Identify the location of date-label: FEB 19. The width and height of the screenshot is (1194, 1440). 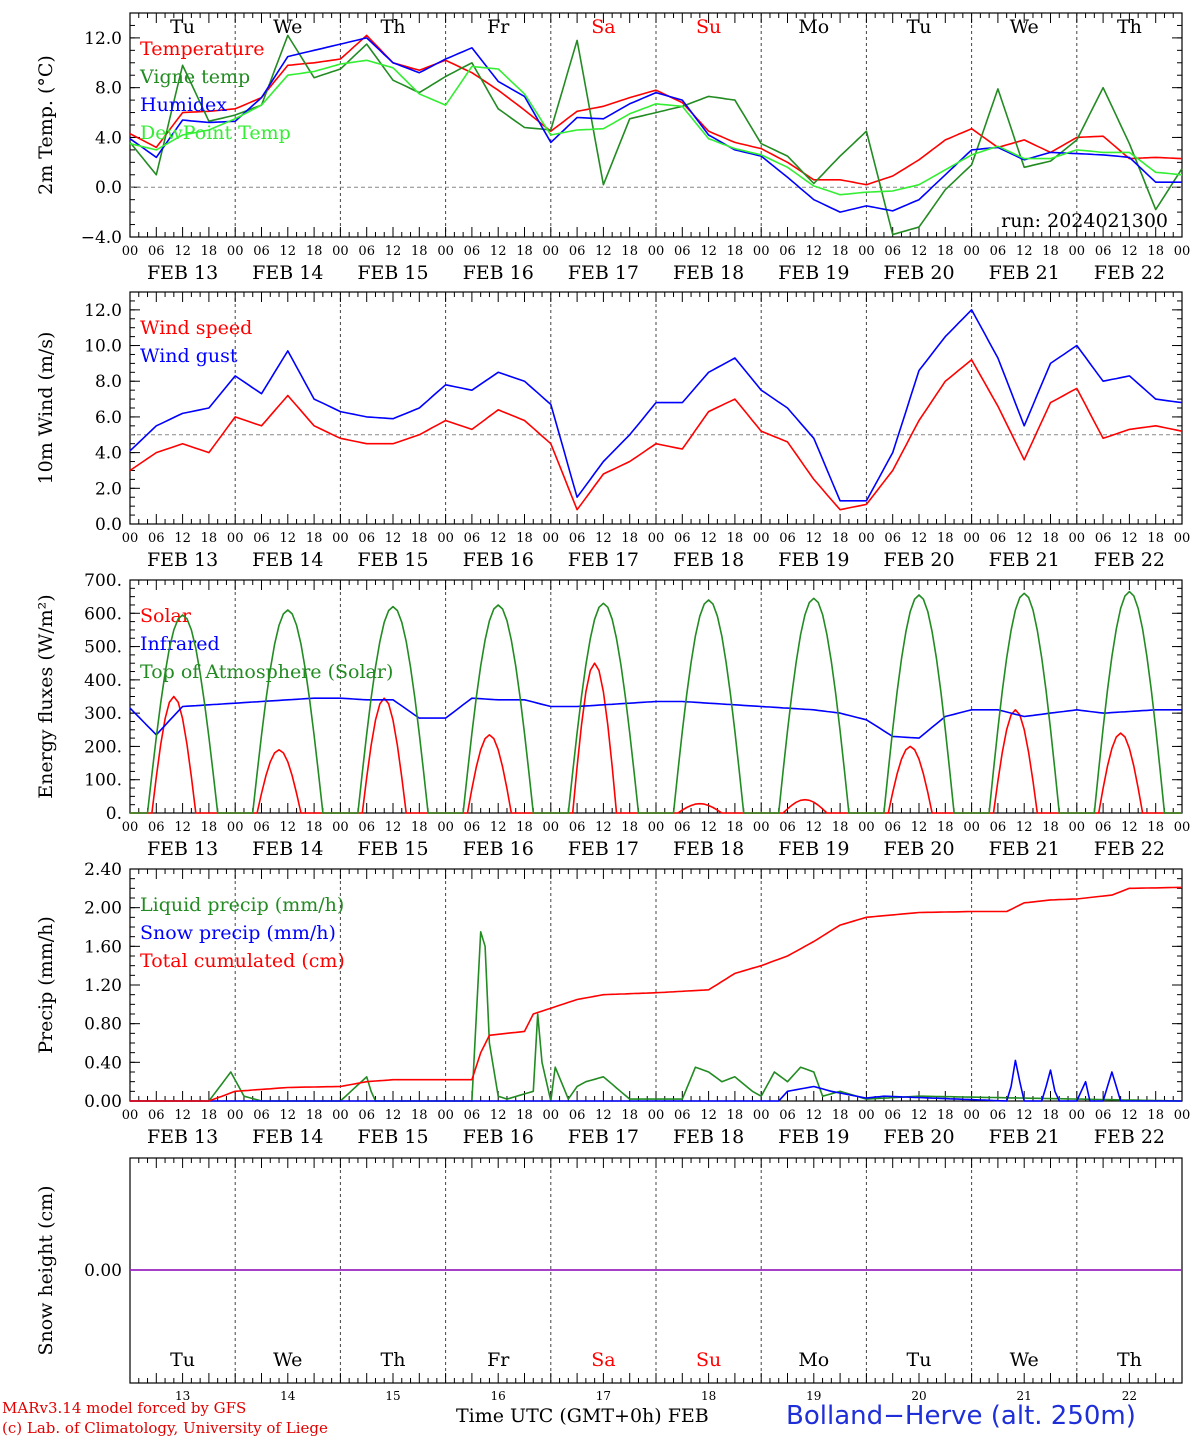
(813, 1137).